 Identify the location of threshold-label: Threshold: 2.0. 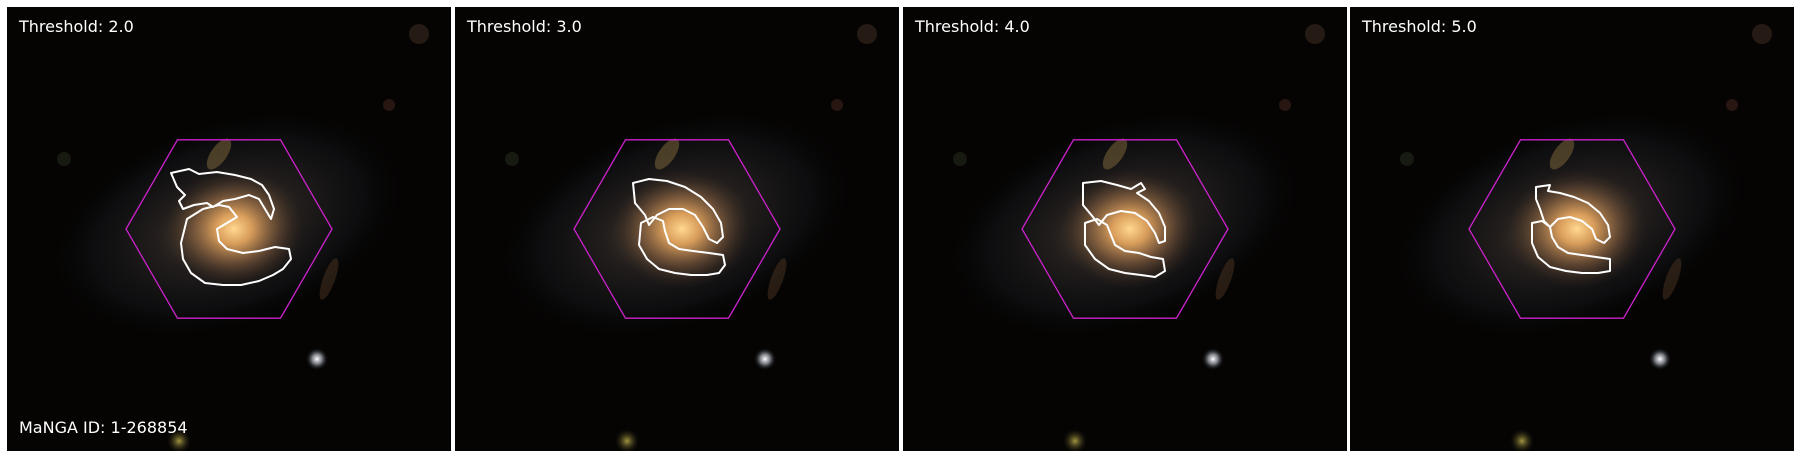
(76, 26).